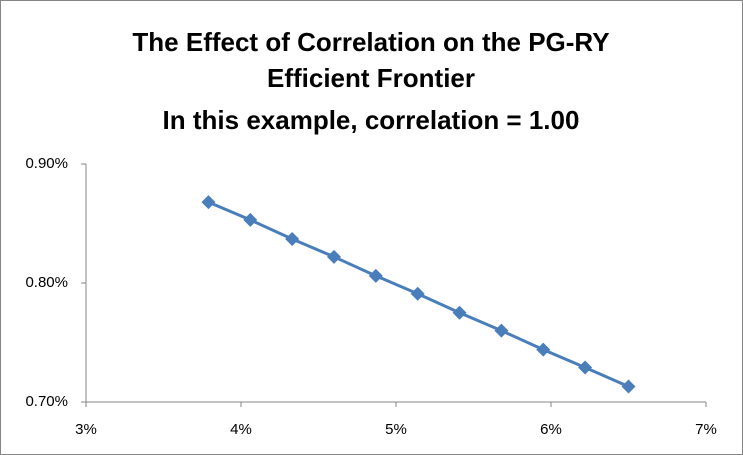  What do you see at coordinates (241, 429) in the screenshot?
I see `x-tick-label: 4%` at bounding box center [241, 429].